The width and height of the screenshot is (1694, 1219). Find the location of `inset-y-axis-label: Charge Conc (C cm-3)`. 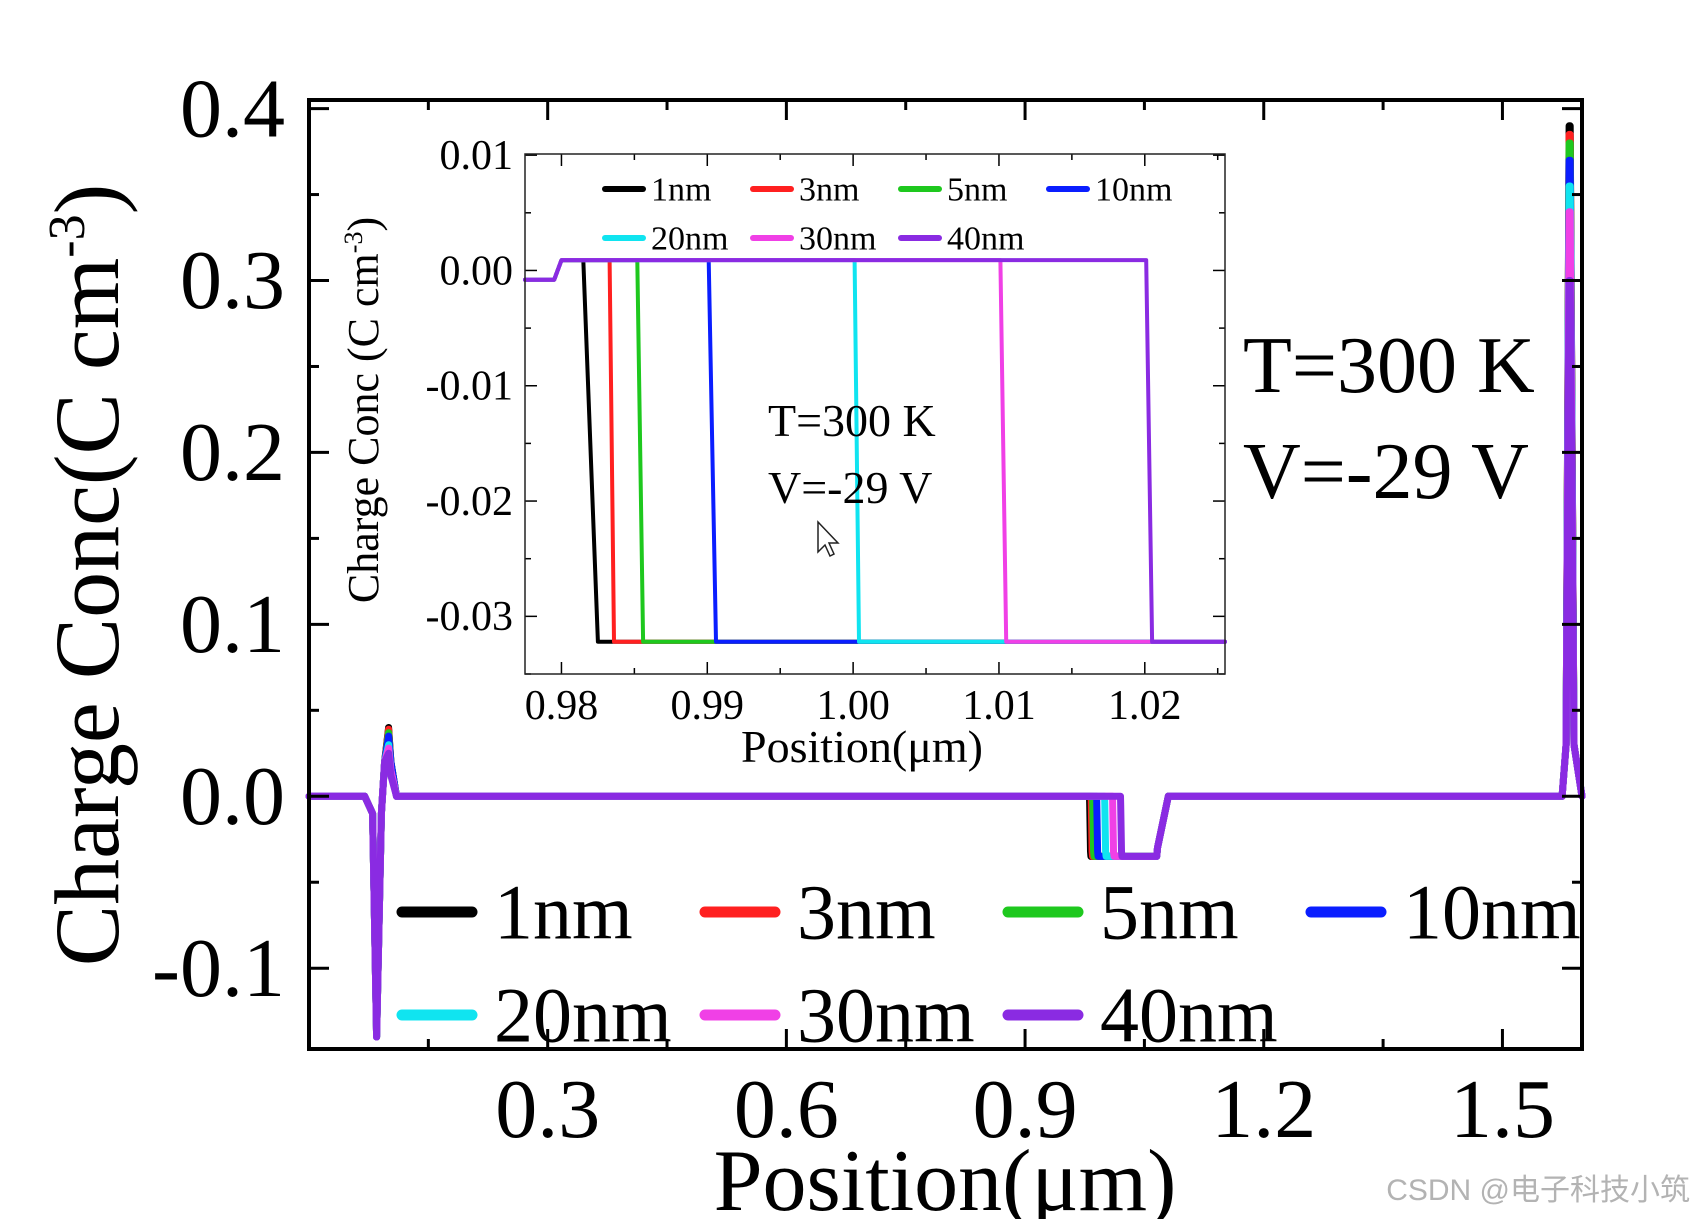

inset-y-axis-label: Charge Conc (C cm-3) is located at coordinates (363, 410).